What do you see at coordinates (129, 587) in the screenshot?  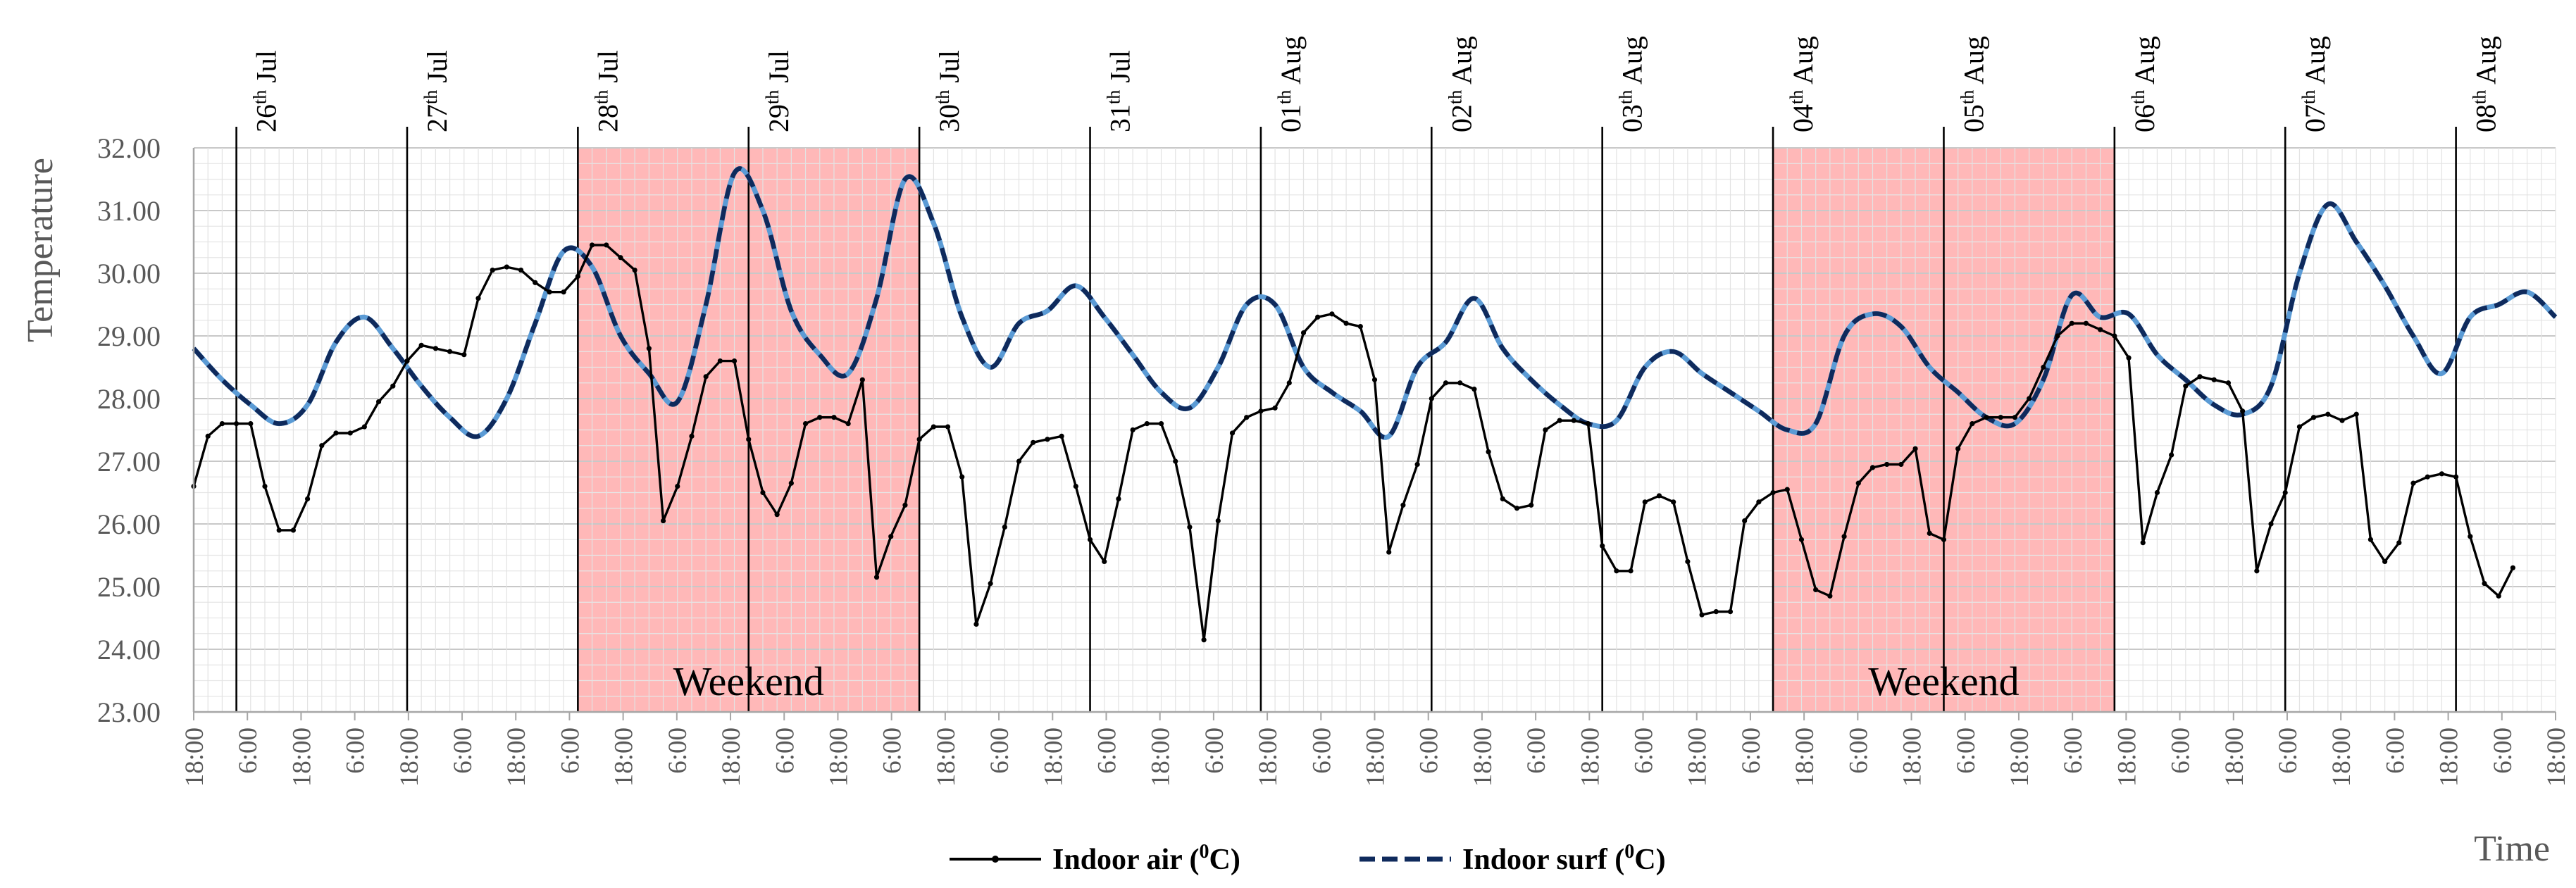 I see `y-tick-label: 25.00` at bounding box center [129, 587].